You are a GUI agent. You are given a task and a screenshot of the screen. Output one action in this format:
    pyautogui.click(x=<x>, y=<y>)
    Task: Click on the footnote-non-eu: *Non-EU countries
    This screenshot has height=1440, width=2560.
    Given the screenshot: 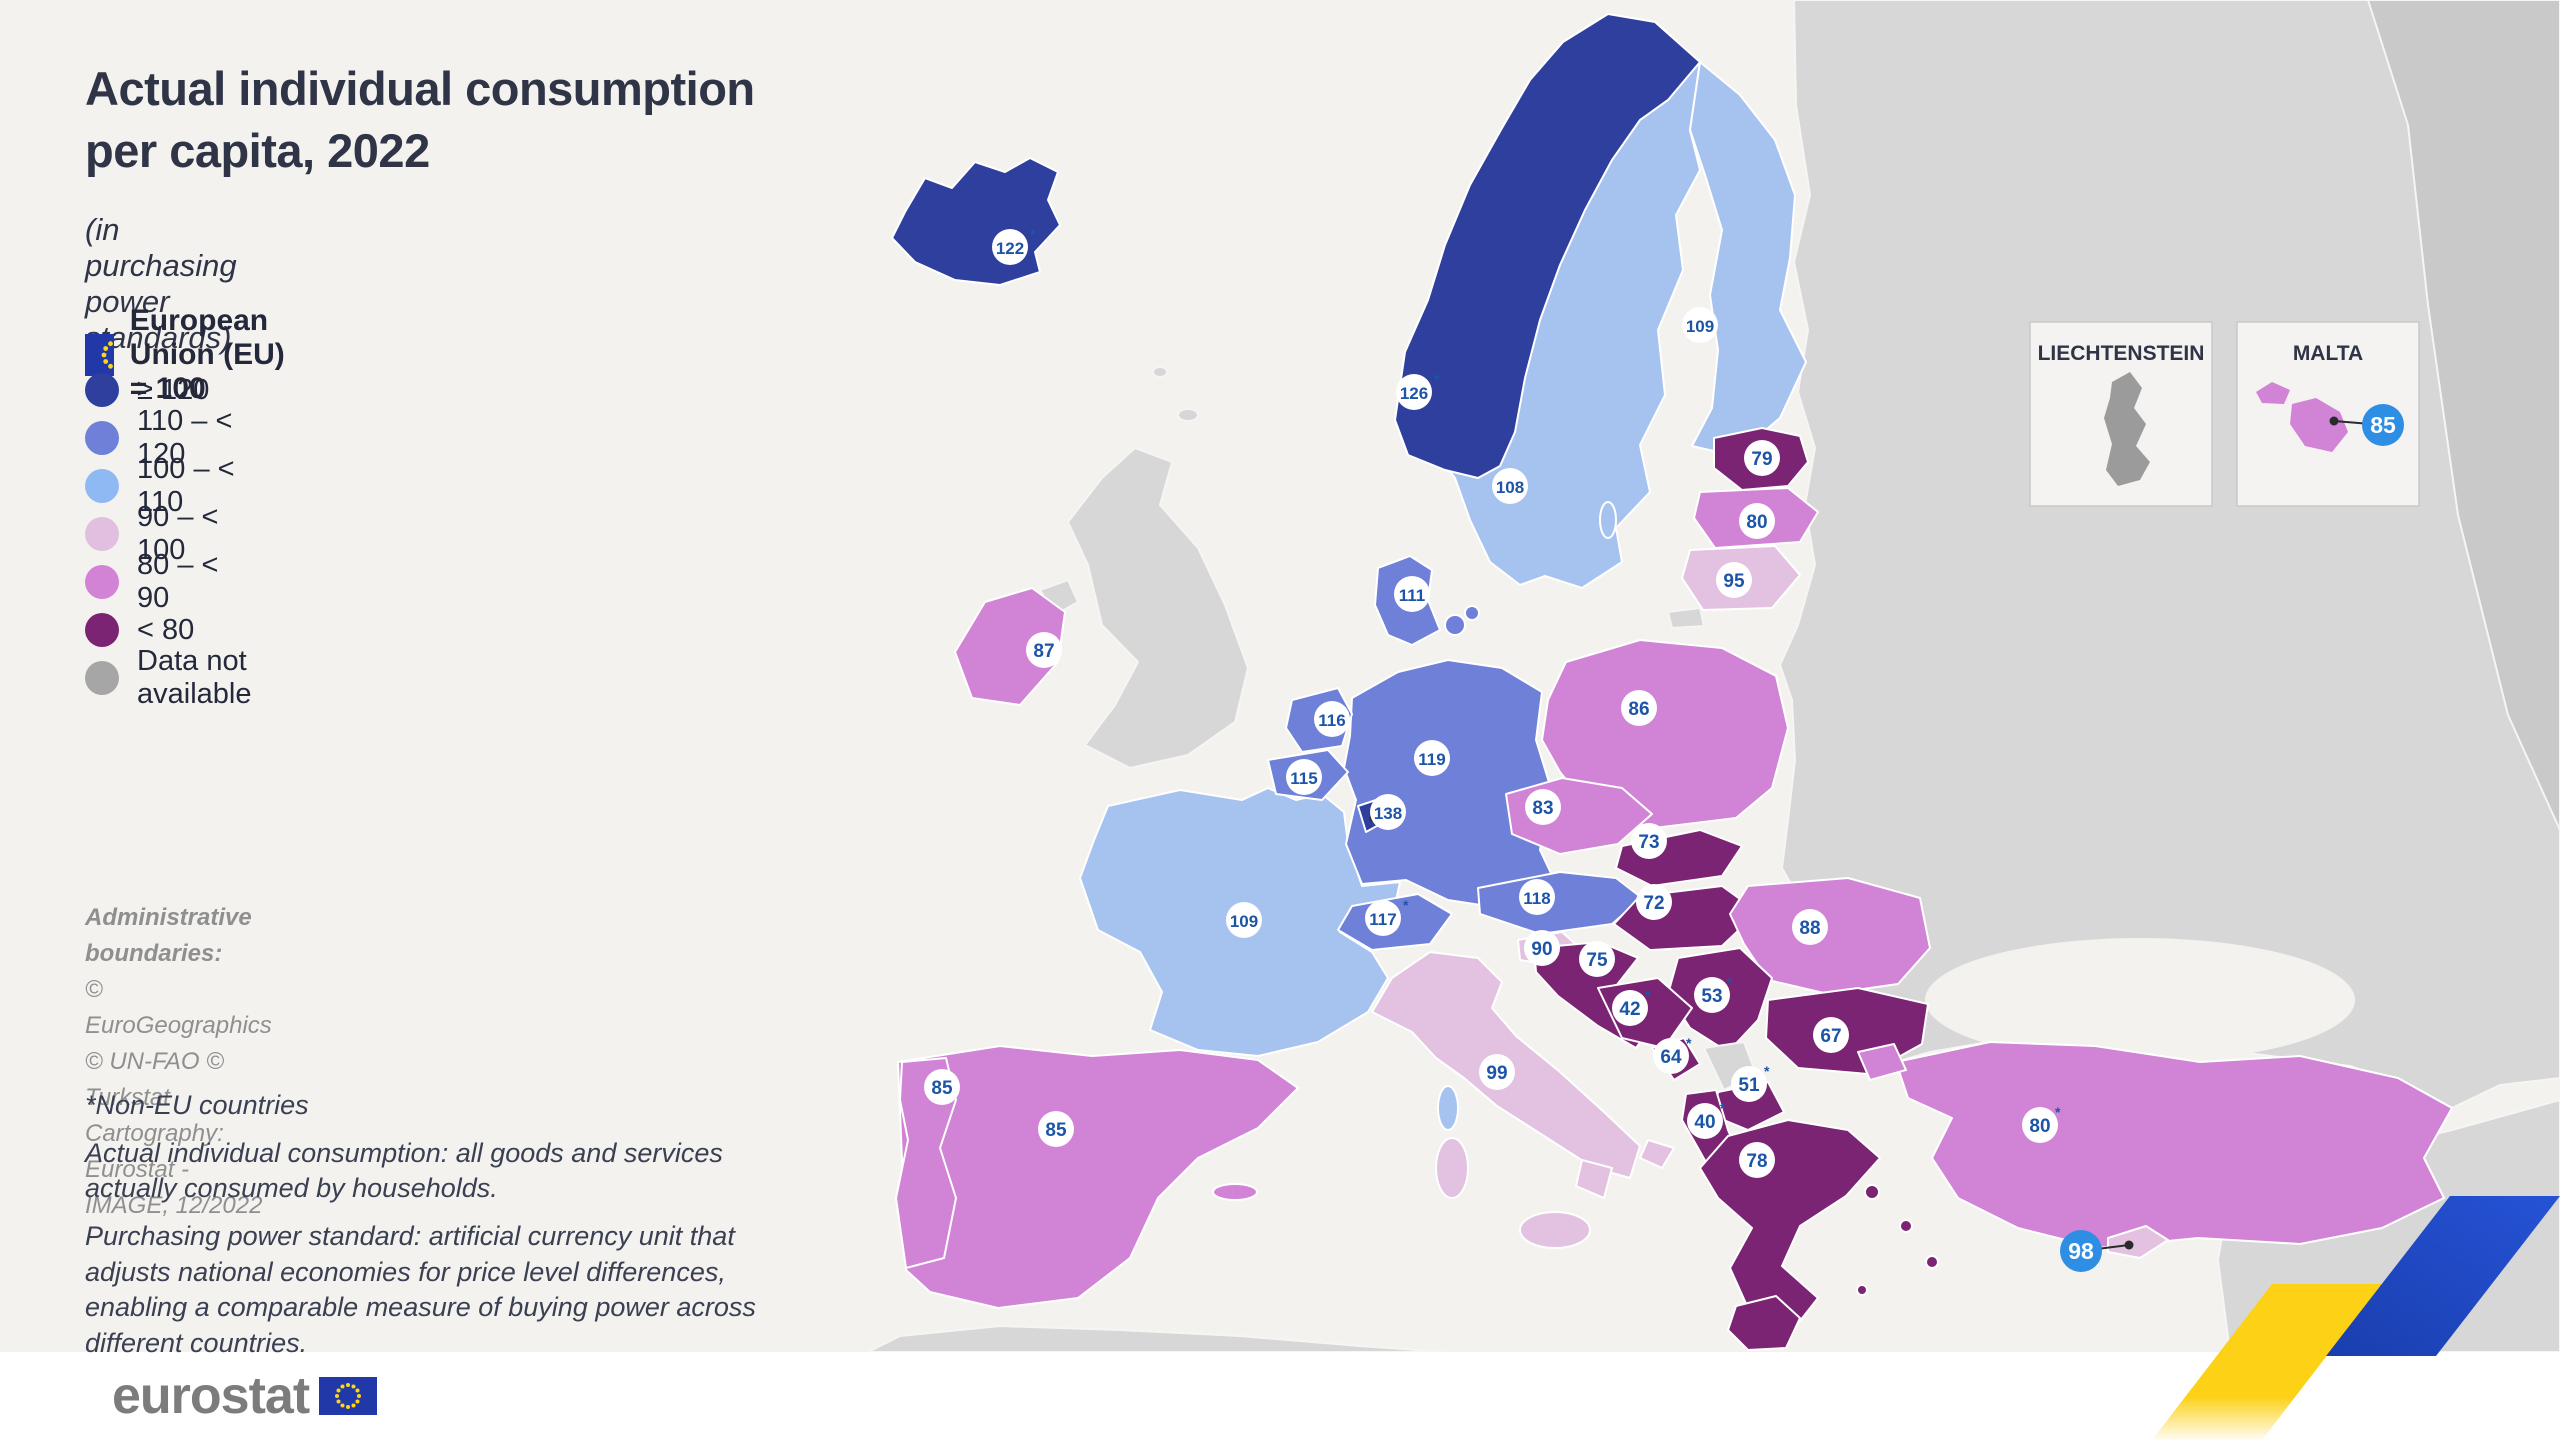 What is the action you would take?
    pyautogui.click(x=197, y=1105)
    